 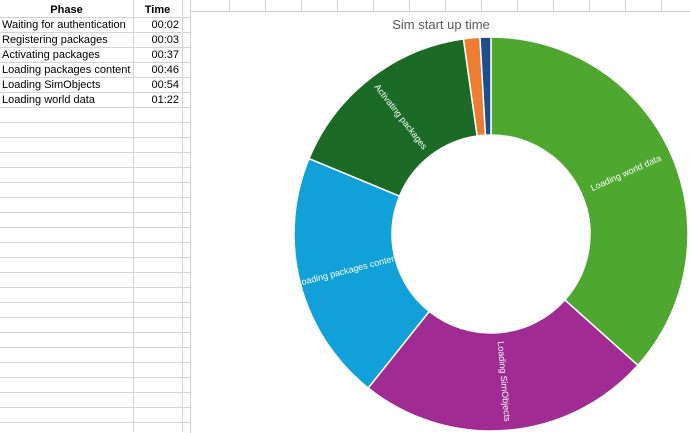 I want to click on time-cell: 00:02, so click(x=165, y=25).